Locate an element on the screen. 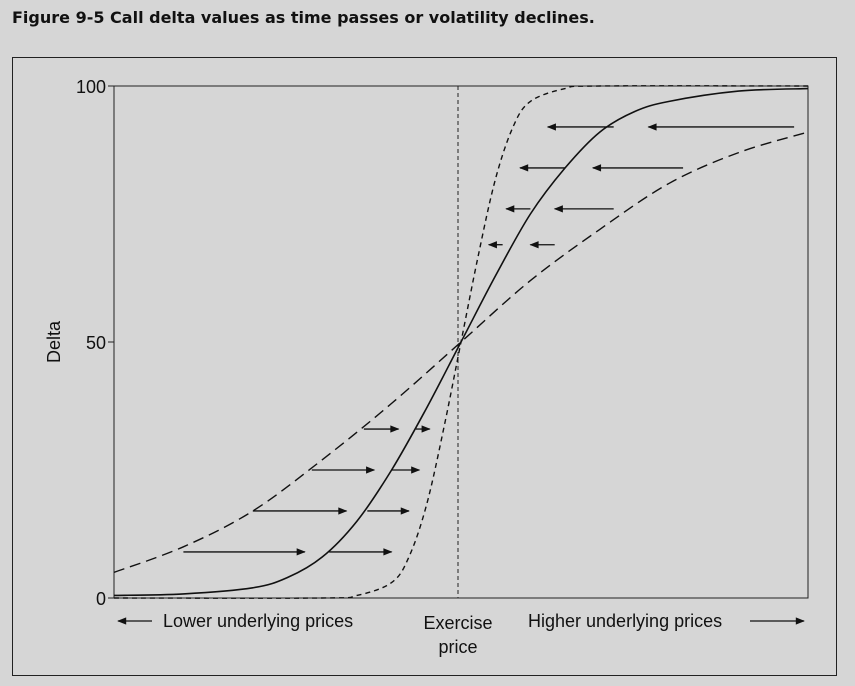 The width and height of the screenshot is (855, 686). lower-prices-label: Lower underlying prices is located at coordinates (258, 621).